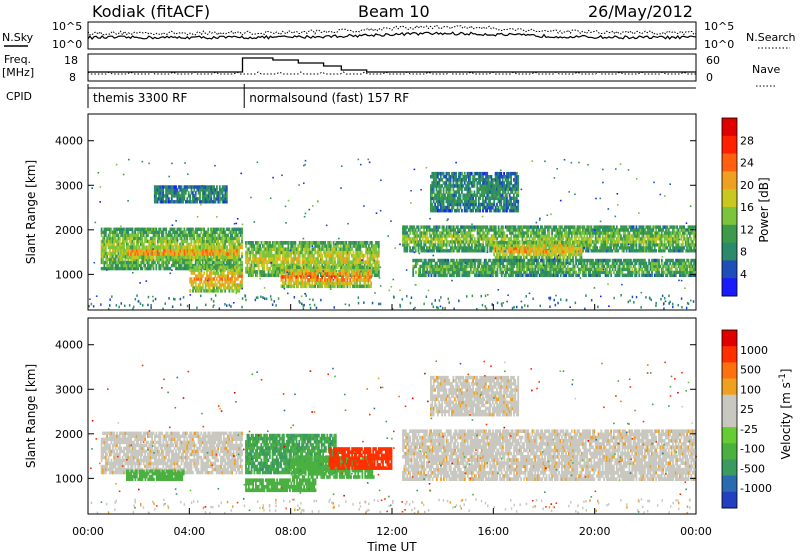 The width and height of the screenshot is (800, 554). Describe the element at coordinates (19, 96) in the screenshot. I see `cpid-label: CPID` at that location.